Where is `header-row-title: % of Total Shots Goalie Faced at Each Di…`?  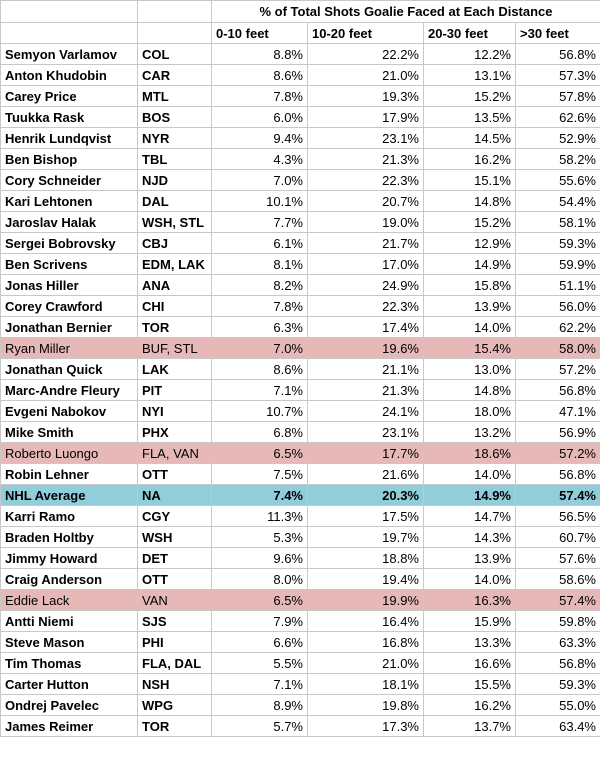
header-row-title: % of Total Shots Goalie Faced at Each Di… is located at coordinates (300, 11).